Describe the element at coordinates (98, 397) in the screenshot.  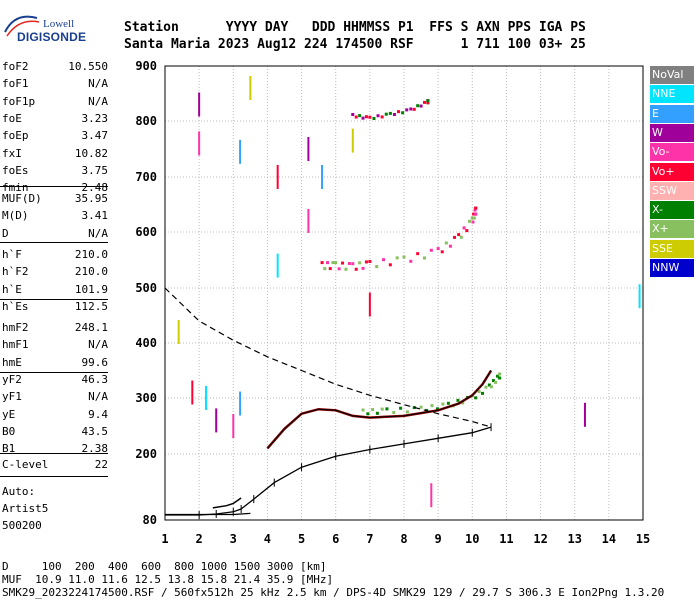
I see `param-value: N/A` at that location.